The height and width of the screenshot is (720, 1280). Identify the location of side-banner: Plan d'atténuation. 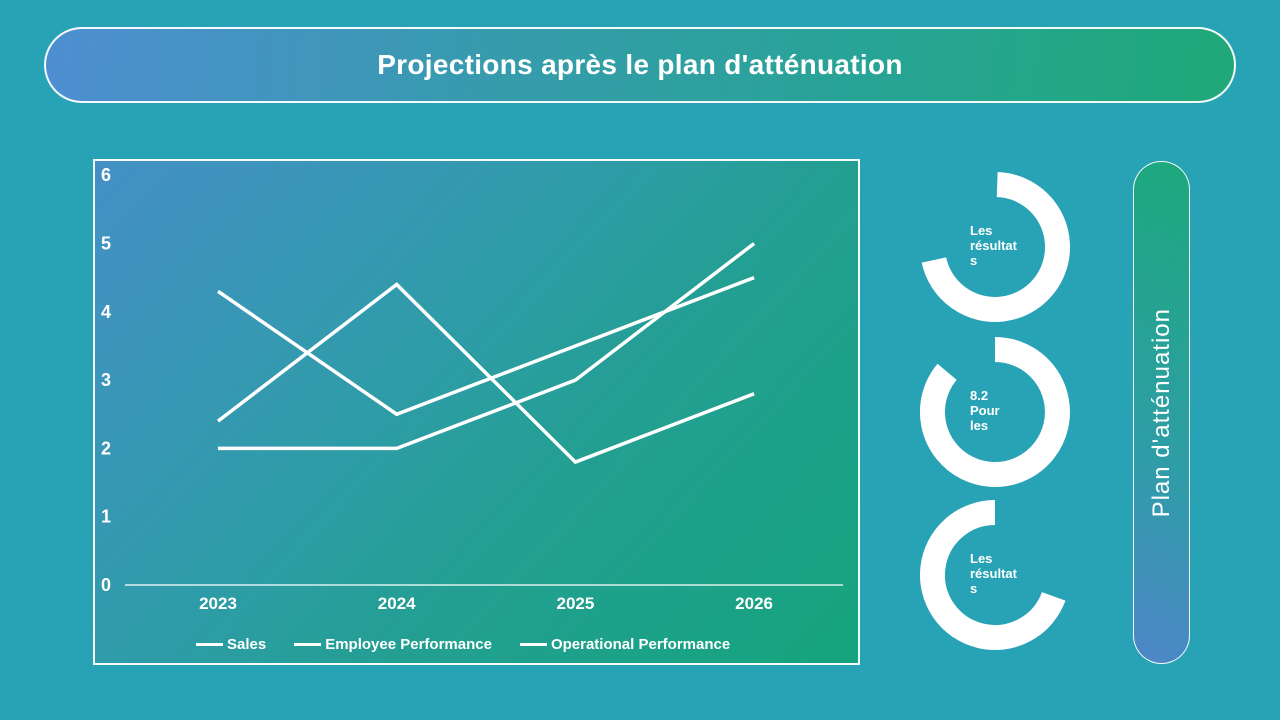
(1161, 412).